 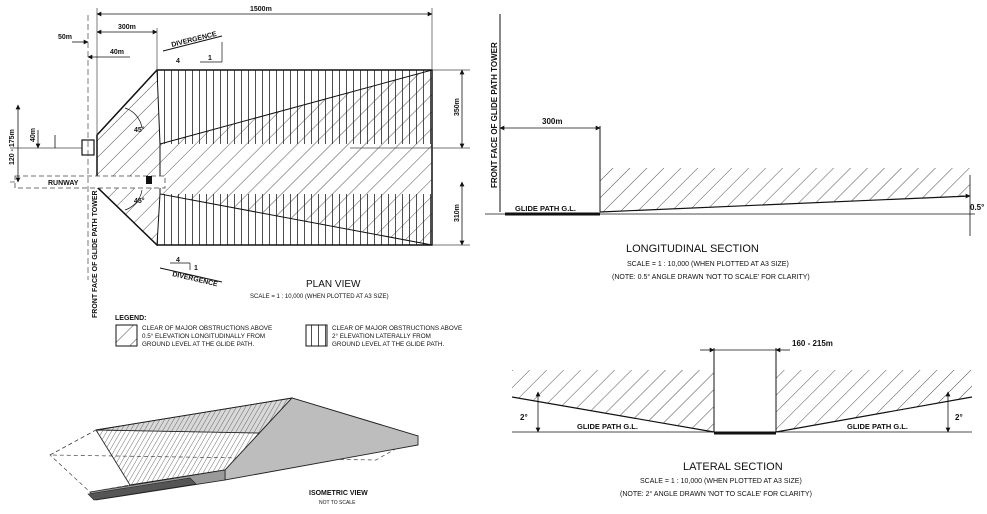 I want to click on dim-120-175-label: 120 - 175m, so click(x=12, y=147).